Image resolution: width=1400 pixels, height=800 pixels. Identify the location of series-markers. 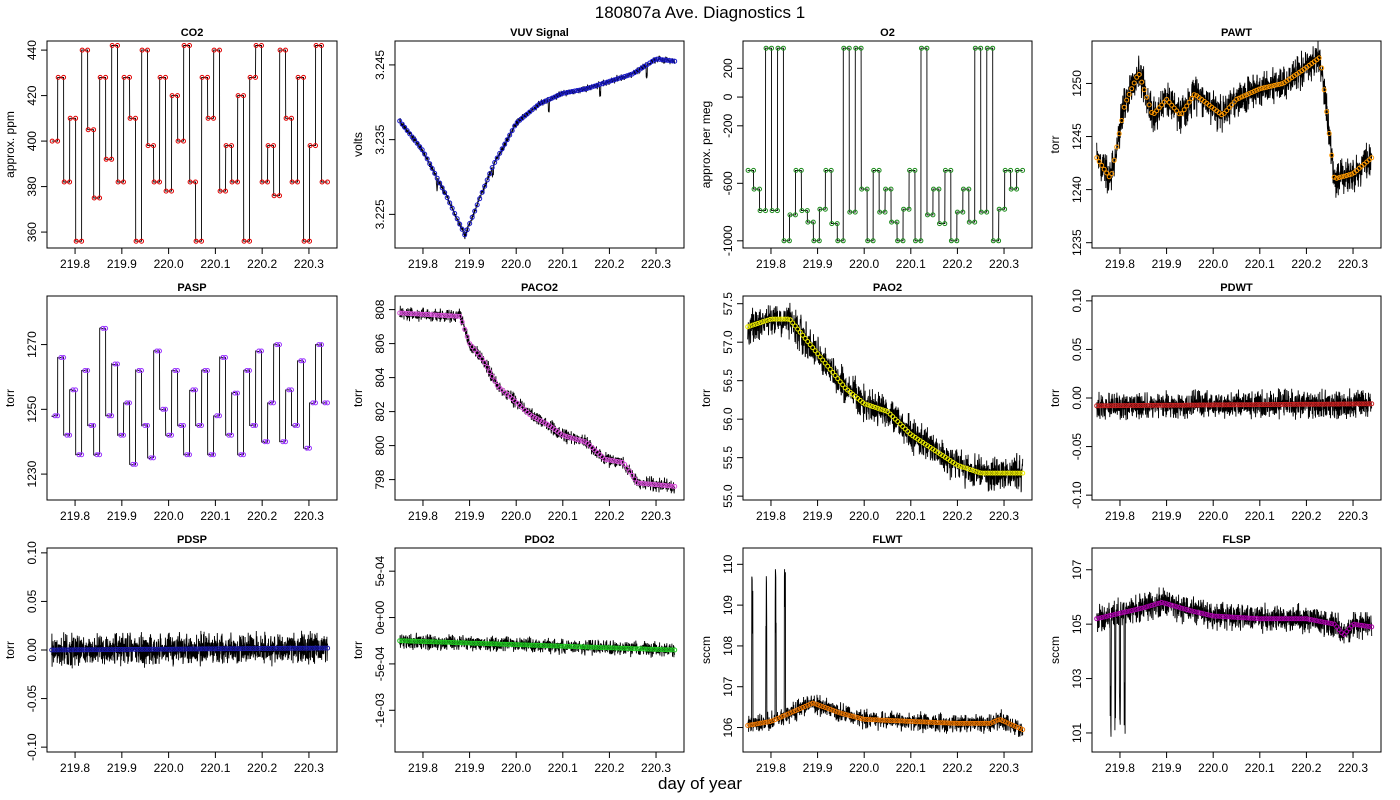
(191, 396).